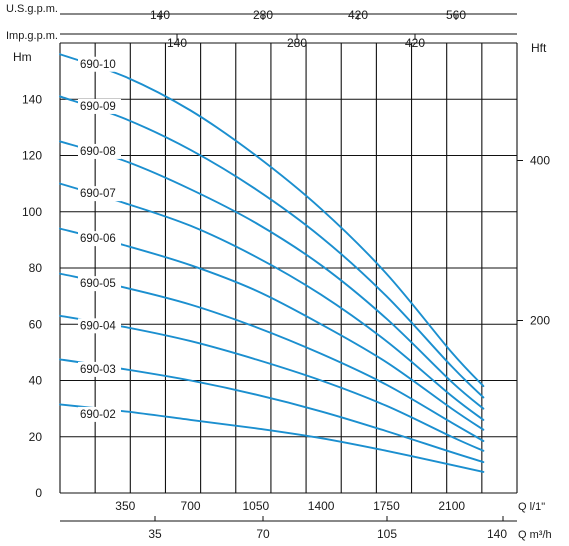  Describe the element at coordinates (451, 506) in the screenshot. I see `x-main-tick-label: 2100` at that location.